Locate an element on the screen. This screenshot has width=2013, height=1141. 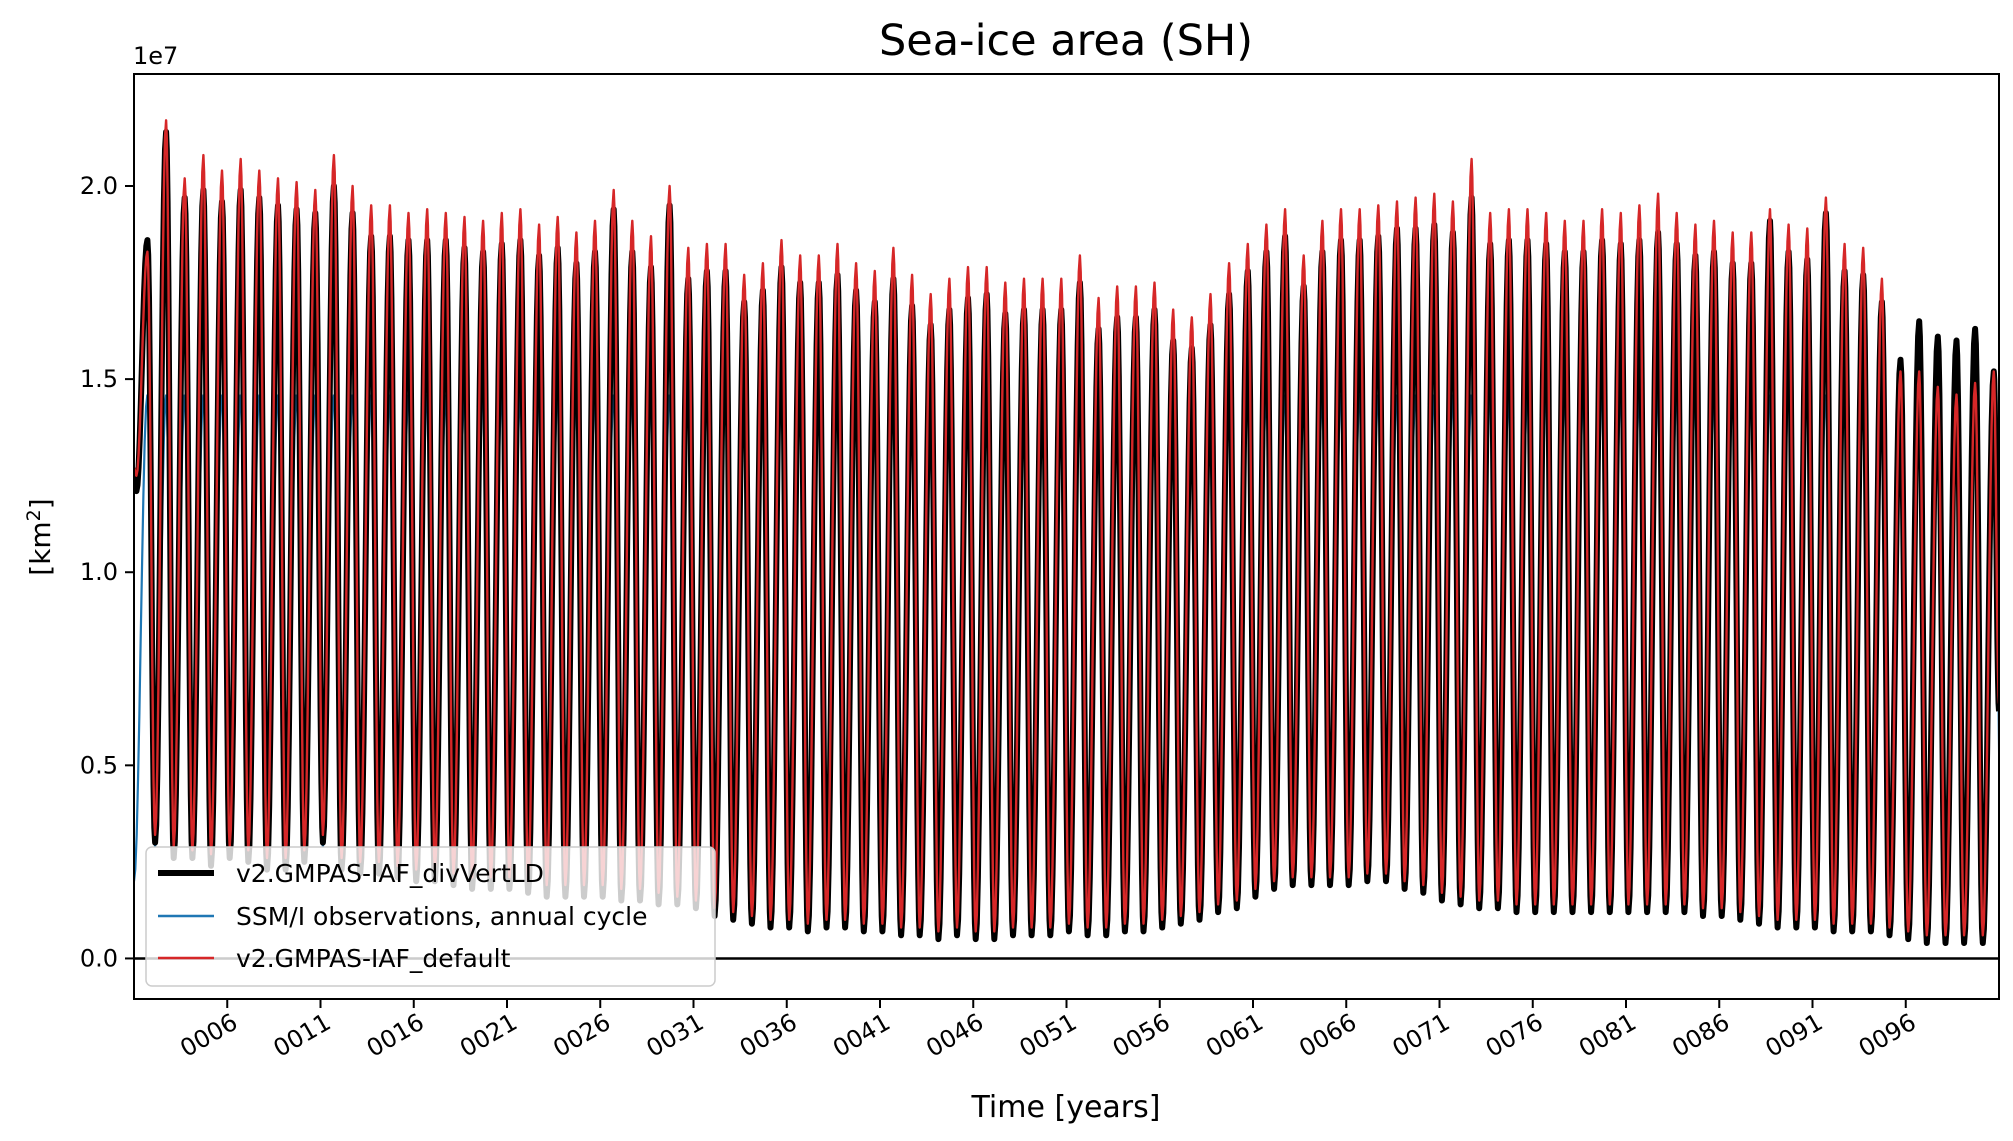
y-tick-label-4: 2.0 is located at coordinates (99, 186).